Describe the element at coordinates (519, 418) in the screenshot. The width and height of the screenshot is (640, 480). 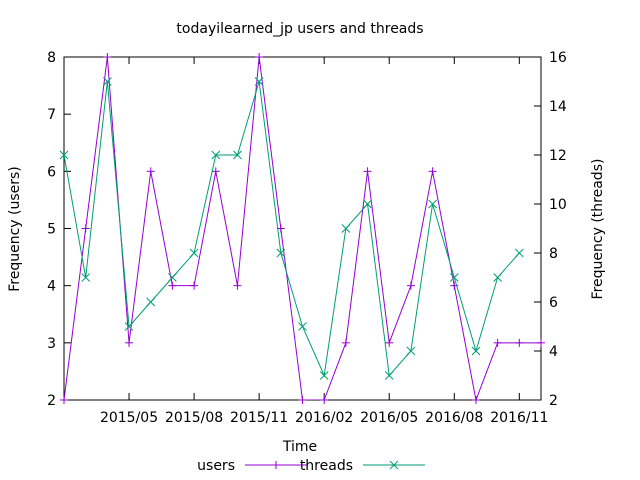
I see `x-tick-label: 2016/11` at that location.